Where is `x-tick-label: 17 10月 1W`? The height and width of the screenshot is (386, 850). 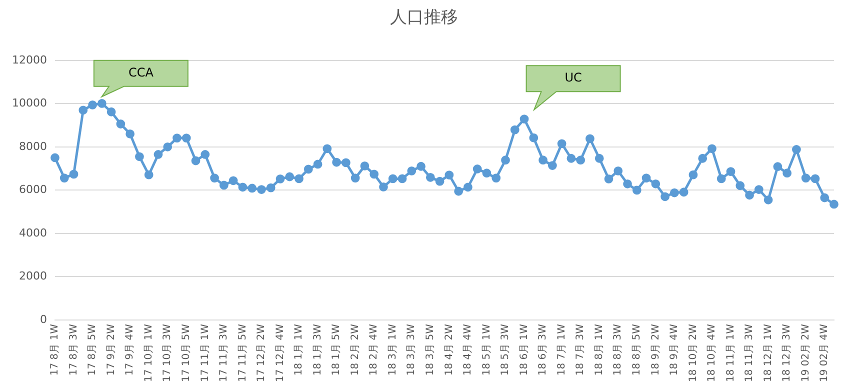
x-tick-label: 17 10月 1W is located at coordinates (148, 353).